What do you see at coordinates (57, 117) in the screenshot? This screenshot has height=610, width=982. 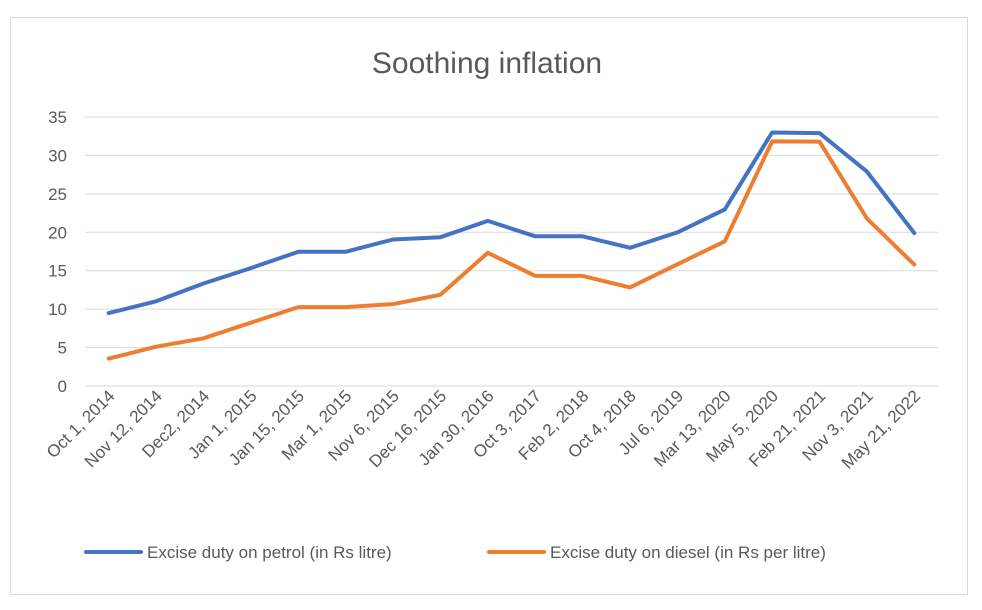 I see `y-tick-label: 35` at bounding box center [57, 117].